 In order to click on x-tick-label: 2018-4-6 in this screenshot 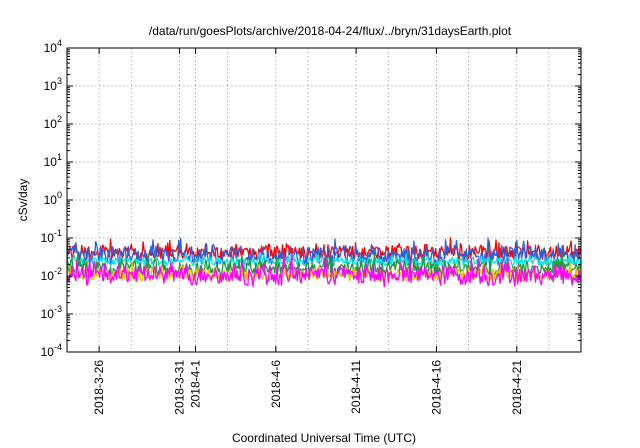, I will do `click(276, 384)`.